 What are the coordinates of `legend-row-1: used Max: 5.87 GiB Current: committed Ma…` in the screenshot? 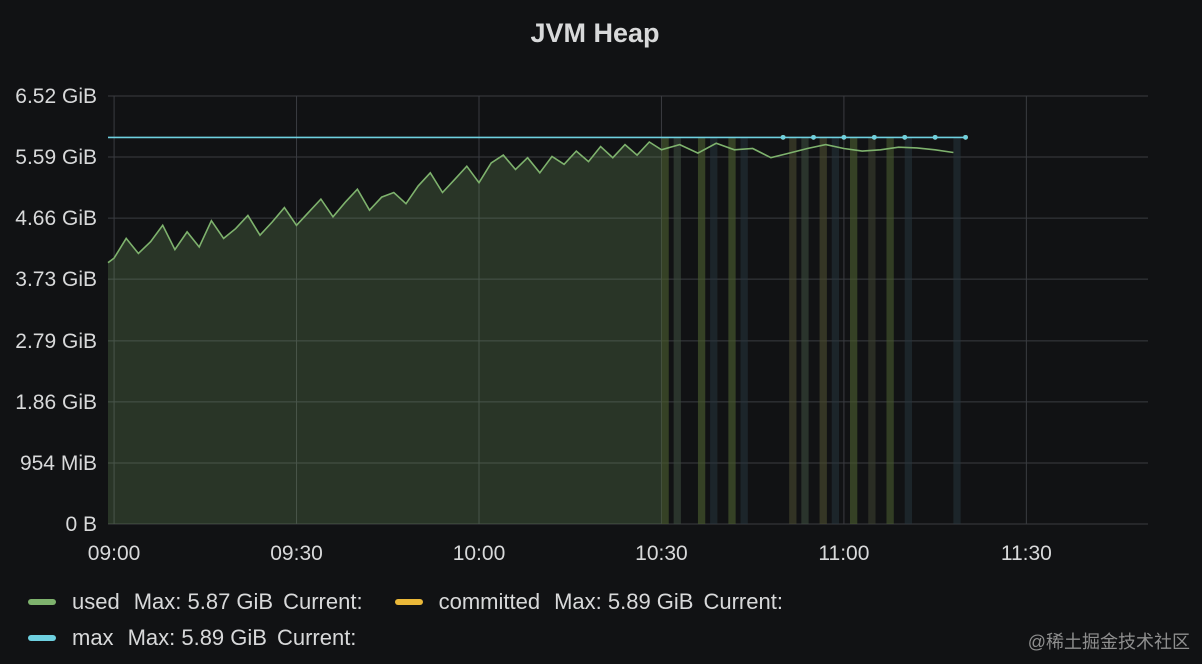 It's located at (528, 602).